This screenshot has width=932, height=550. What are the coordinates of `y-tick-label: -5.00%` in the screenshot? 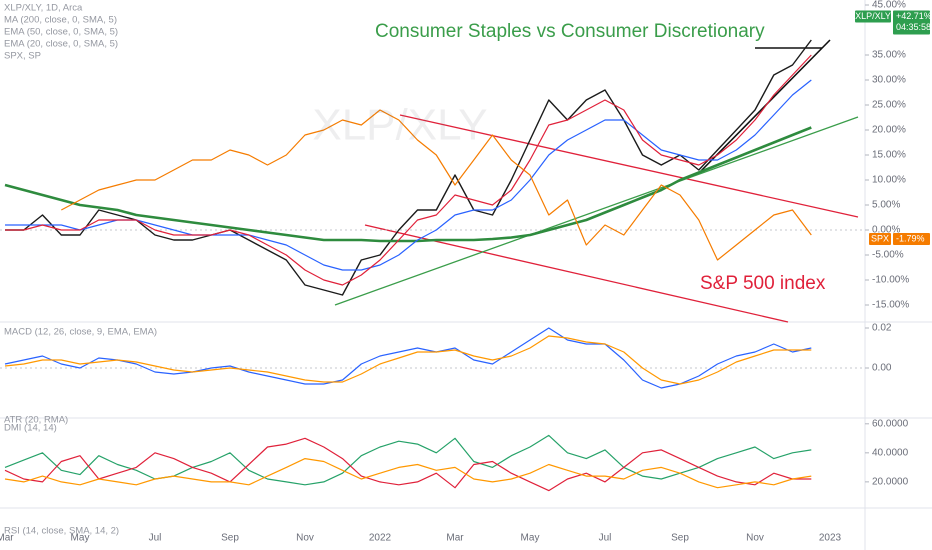 It's located at (888, 255).